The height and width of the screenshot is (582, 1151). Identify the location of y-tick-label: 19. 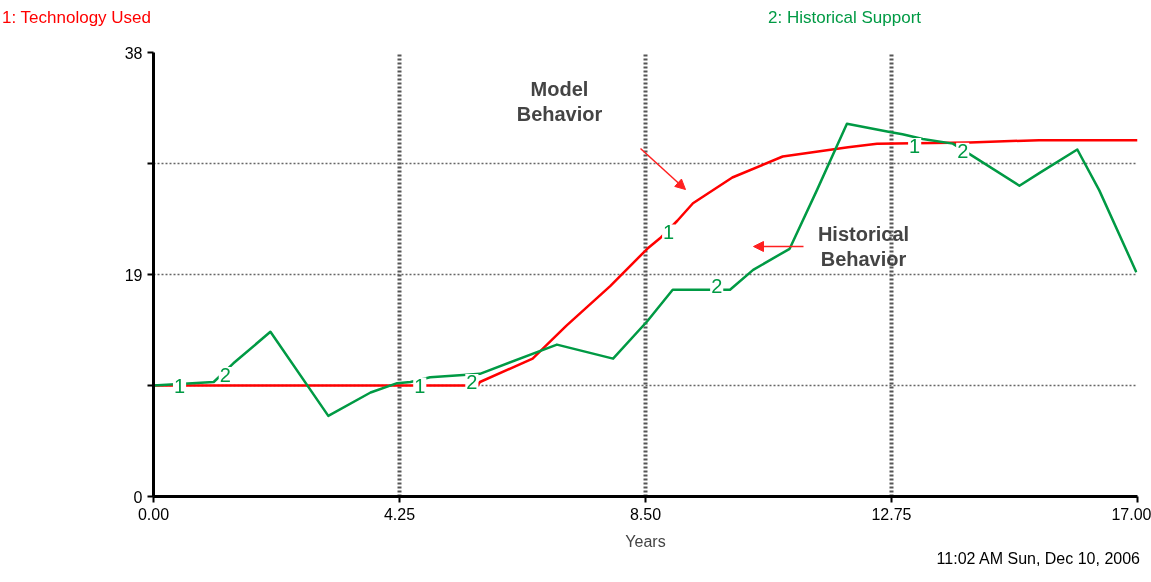
(133, 275).